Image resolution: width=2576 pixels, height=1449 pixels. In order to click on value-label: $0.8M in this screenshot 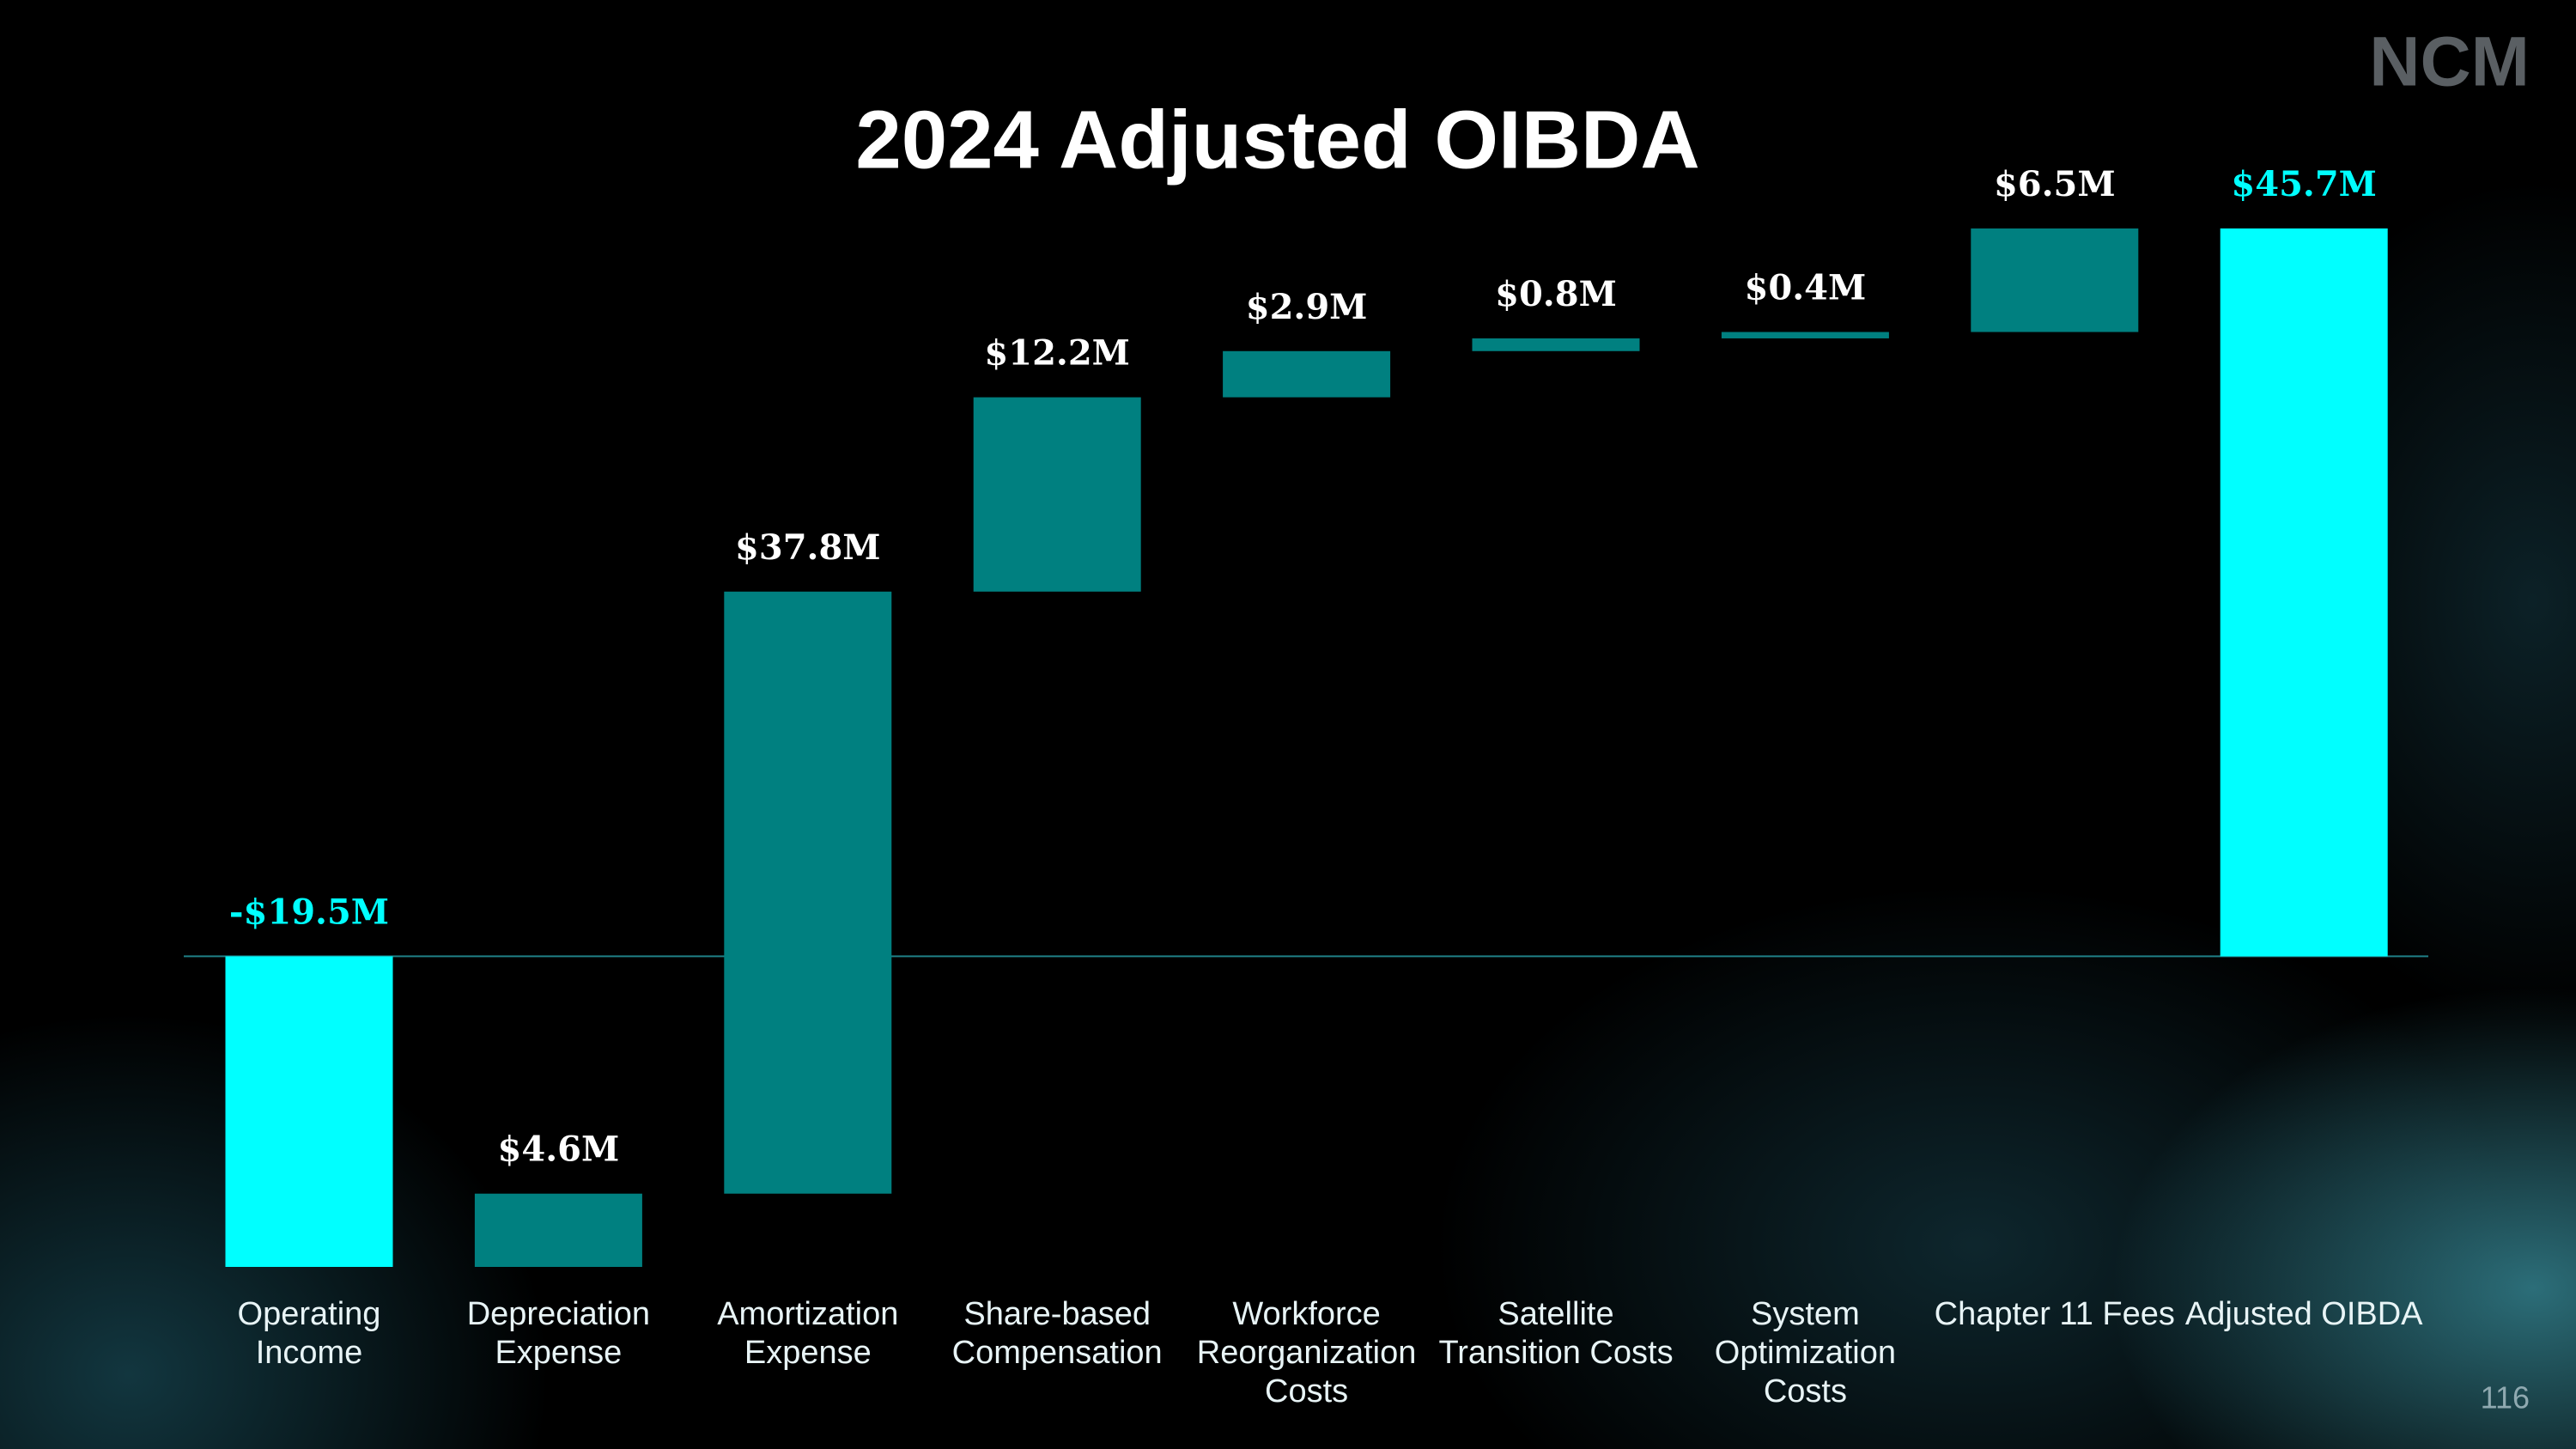, I will do `click(1556, 294)`.